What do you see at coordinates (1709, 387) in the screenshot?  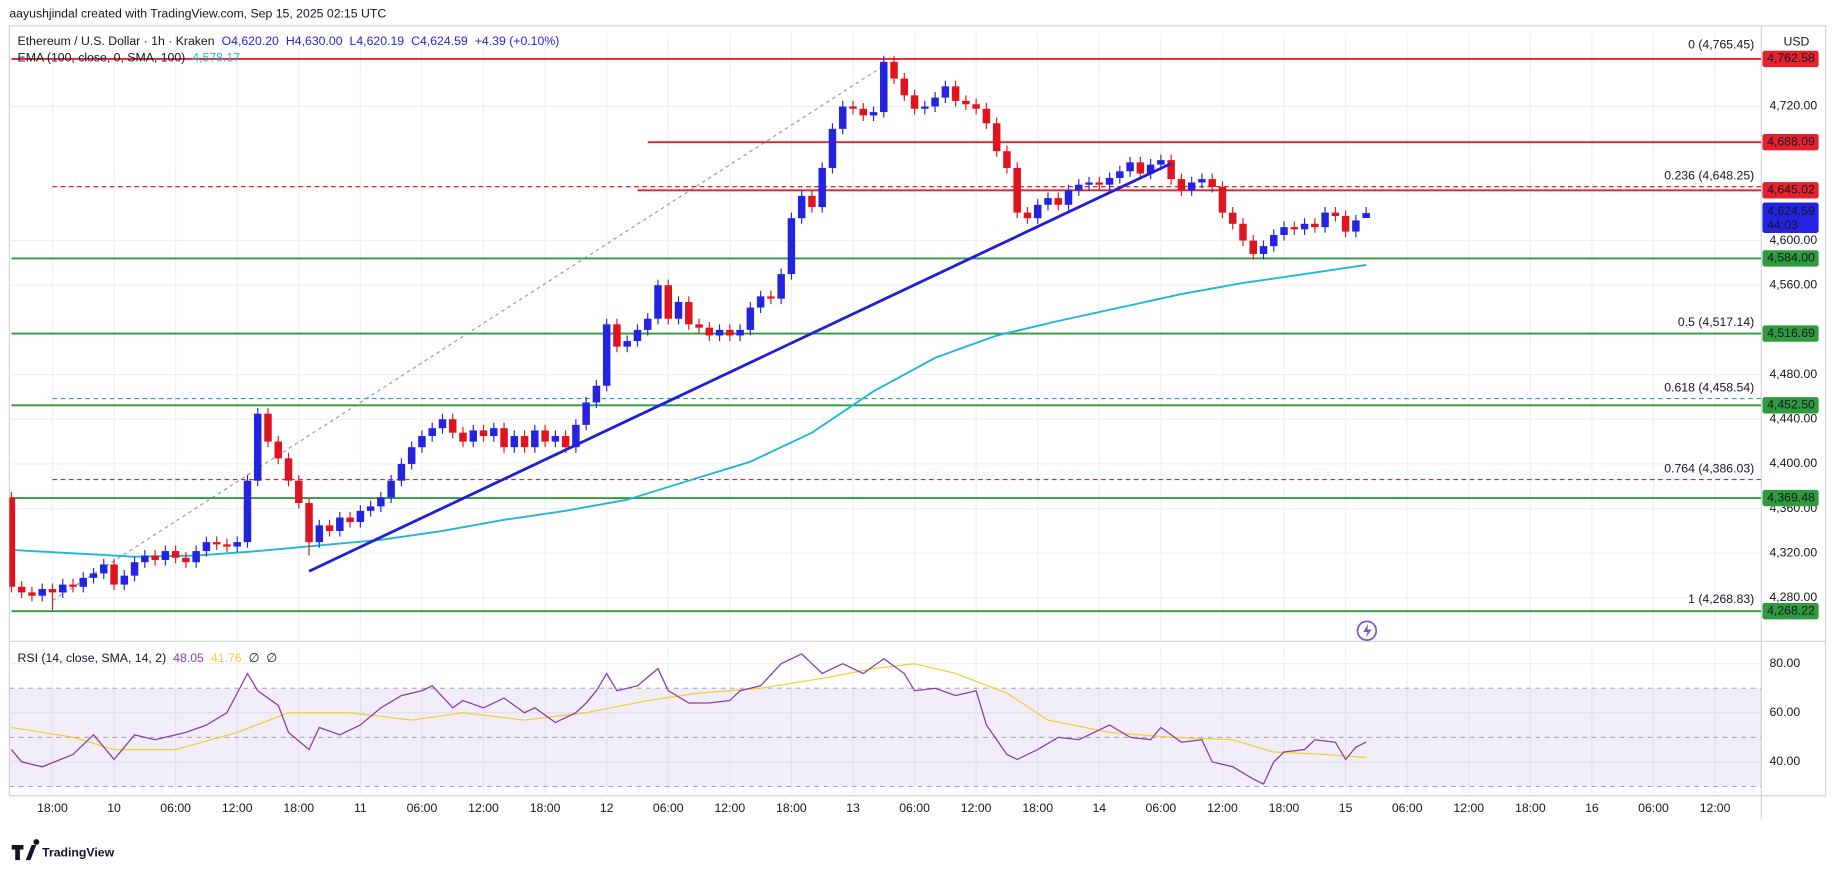 I see `fib-label: 0.618 (4,458.54)` at bounding box center [1709, 387].